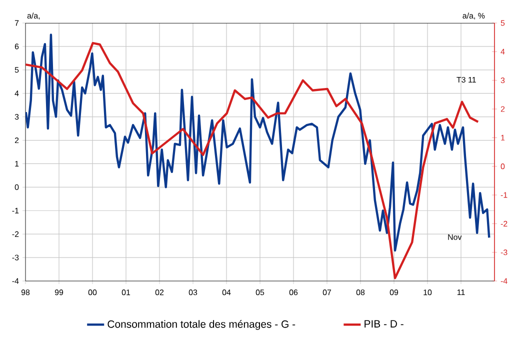 This screenshot has width=522, height=349. What do you see at coordinates (384, 324) in the screenshot?
I see `legend-label: PIB - D -` at bounding box center [384, 324].